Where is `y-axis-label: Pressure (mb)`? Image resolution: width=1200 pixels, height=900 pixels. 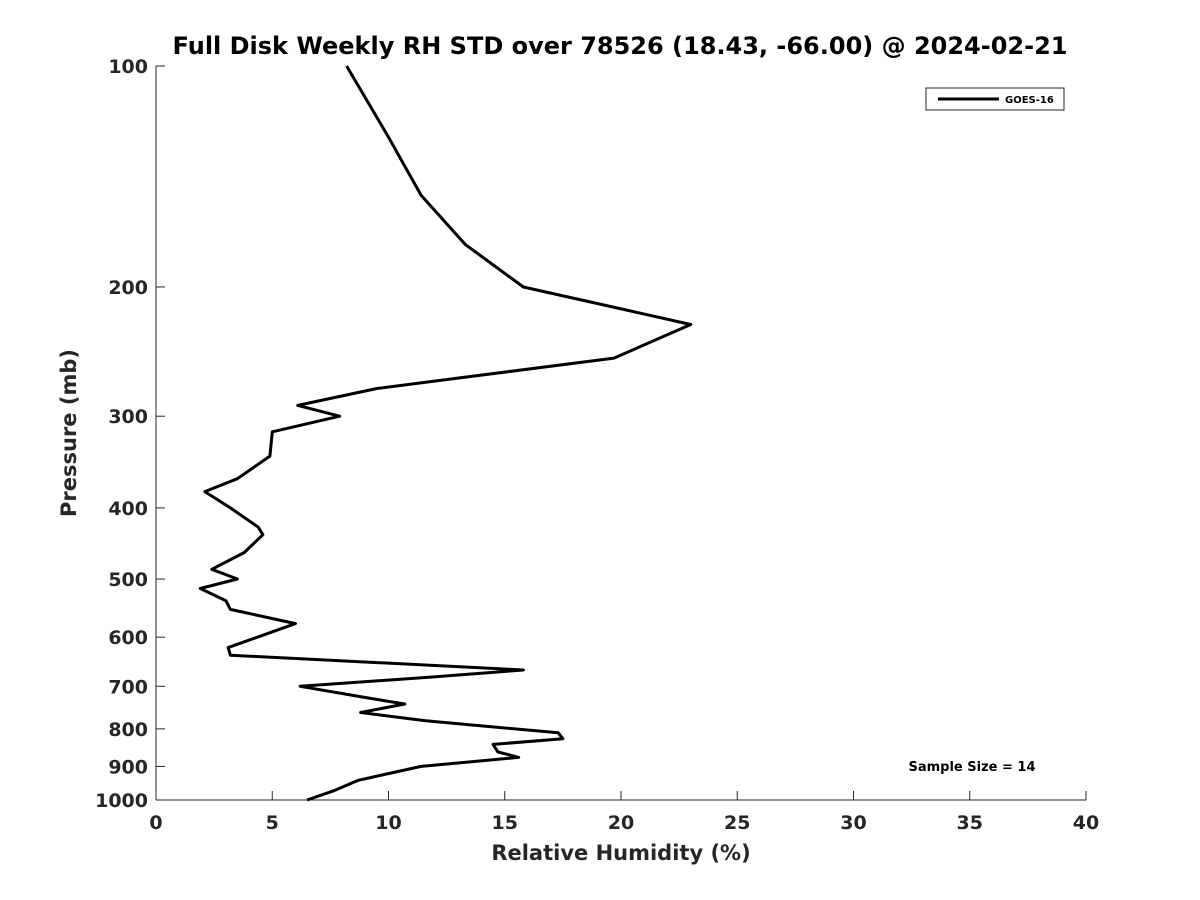
y-axis-label: Pressure (mb) is located at coordinates (69, 433).